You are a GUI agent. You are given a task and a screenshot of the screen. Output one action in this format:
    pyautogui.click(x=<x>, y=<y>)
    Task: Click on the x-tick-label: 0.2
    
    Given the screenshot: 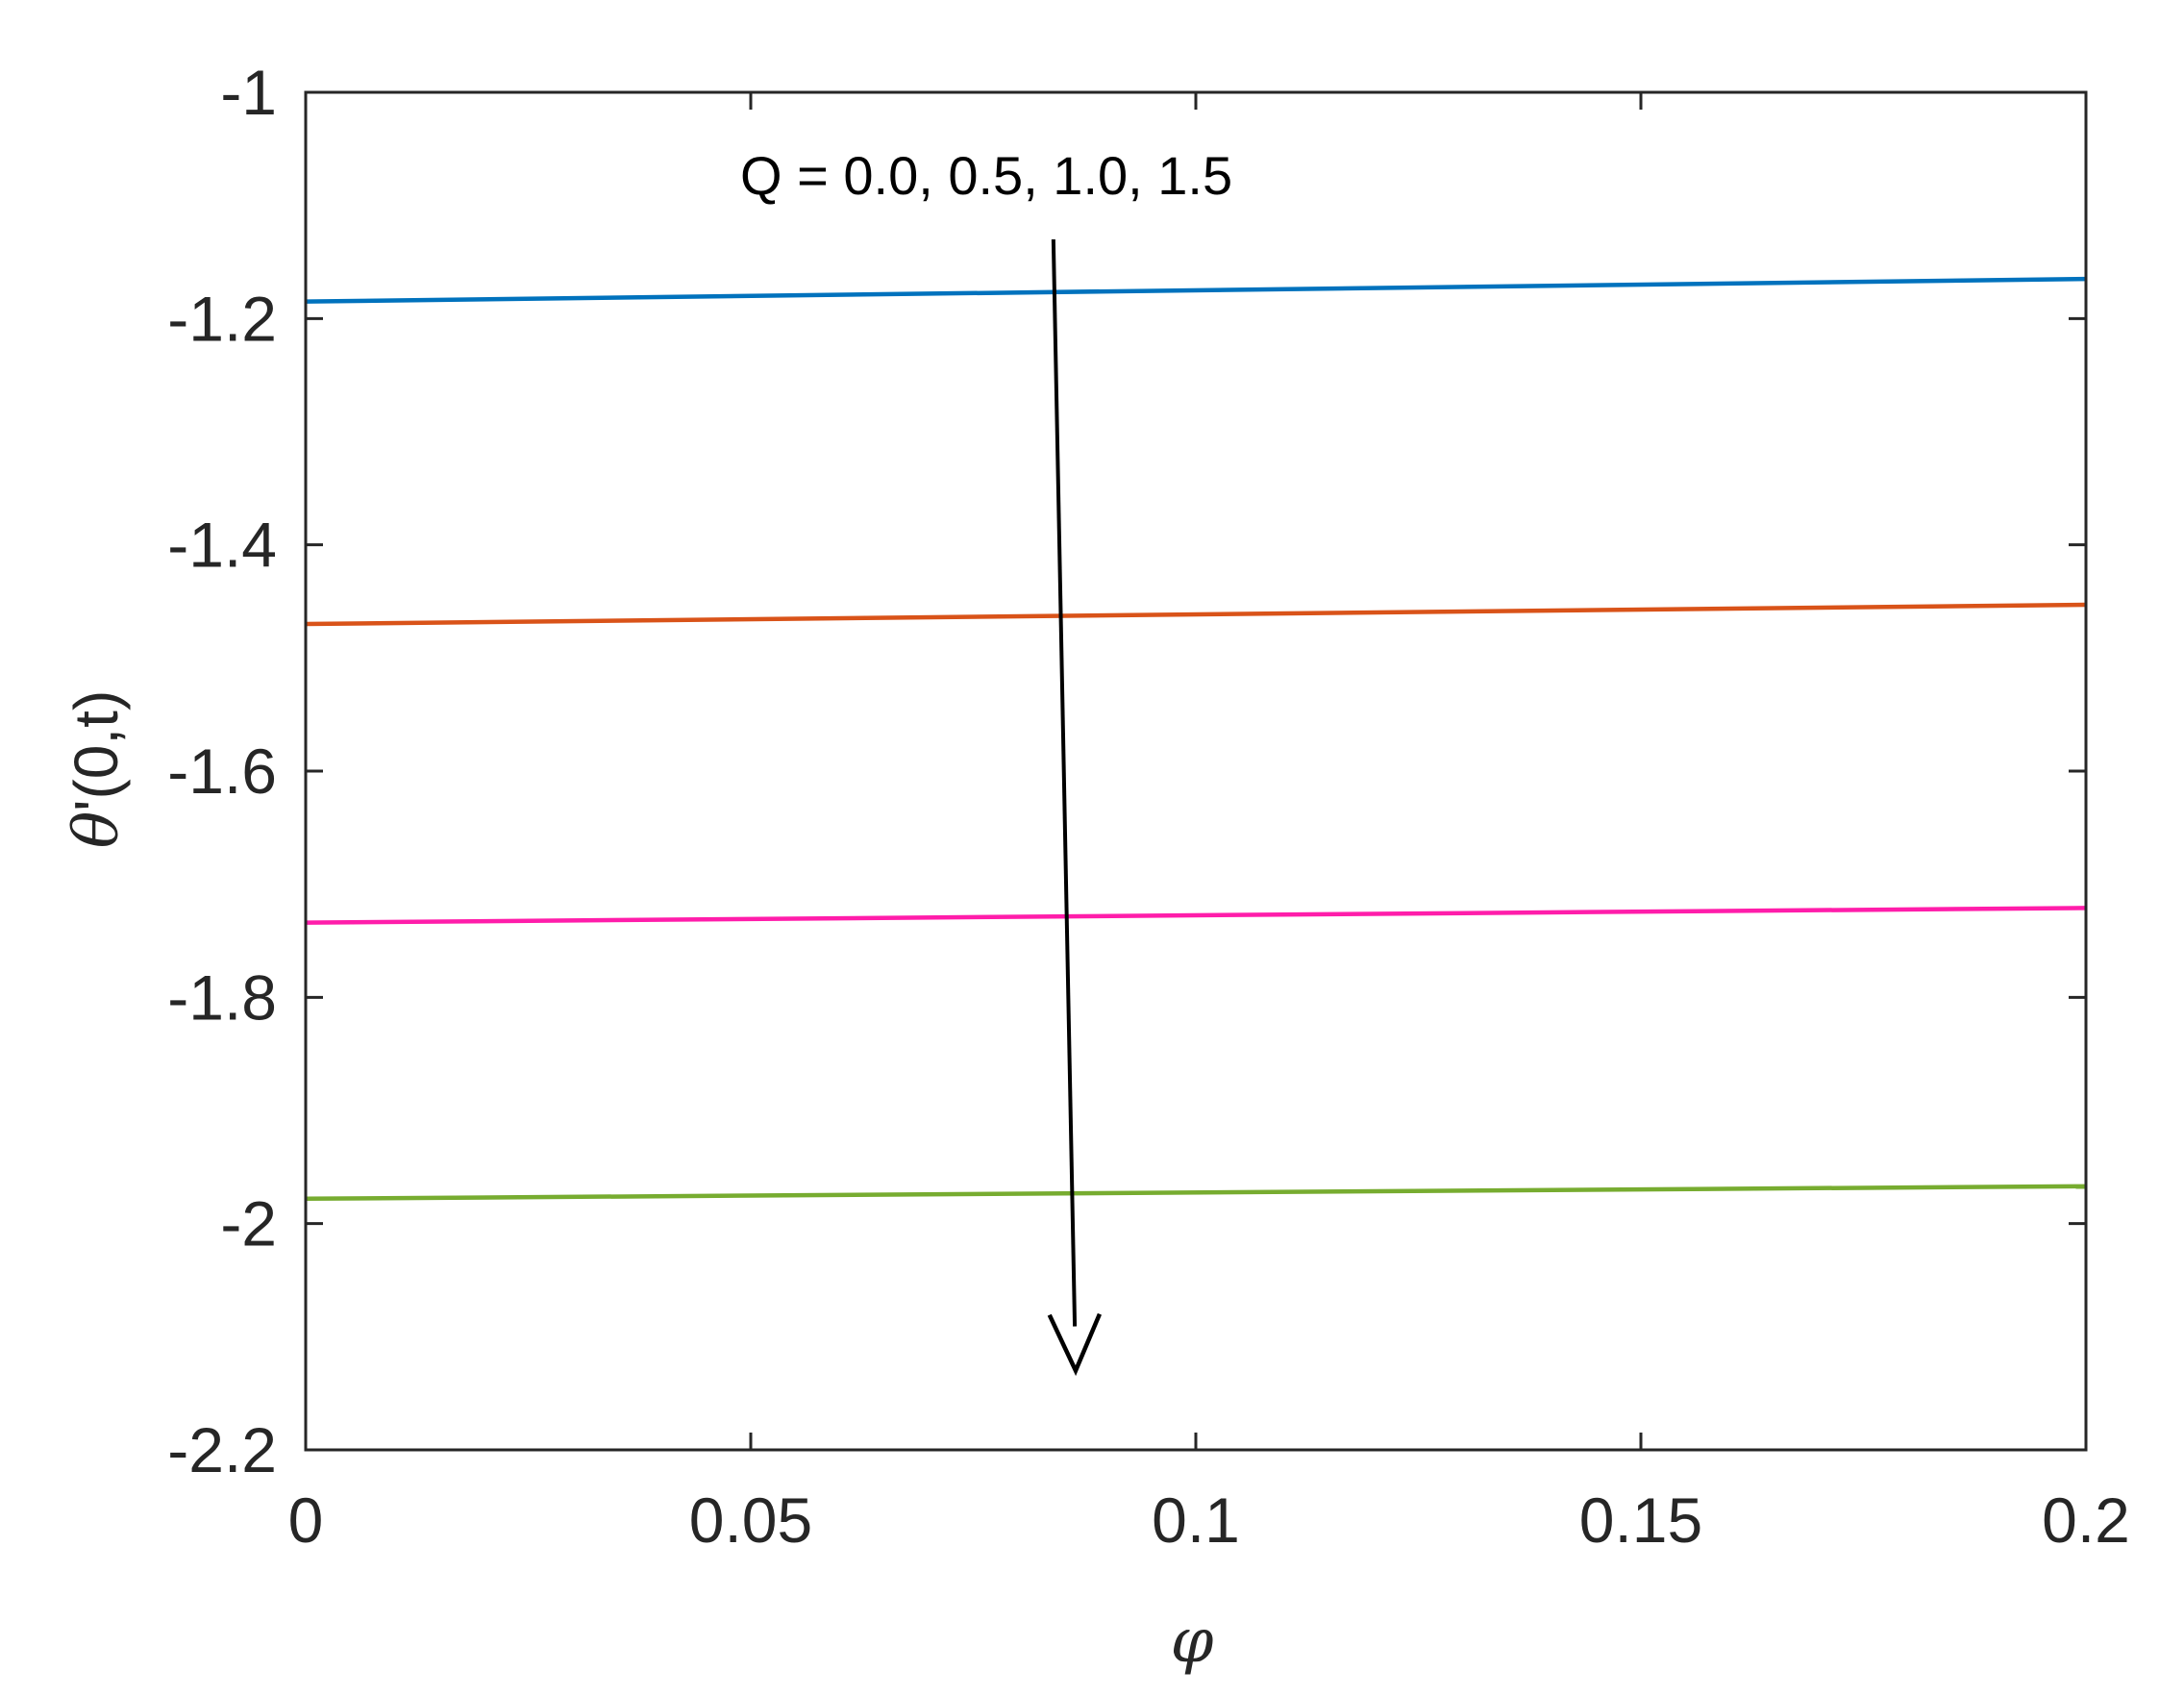 What is the action you would take?
    pyautogui.click(x=2086, y=1520)
    